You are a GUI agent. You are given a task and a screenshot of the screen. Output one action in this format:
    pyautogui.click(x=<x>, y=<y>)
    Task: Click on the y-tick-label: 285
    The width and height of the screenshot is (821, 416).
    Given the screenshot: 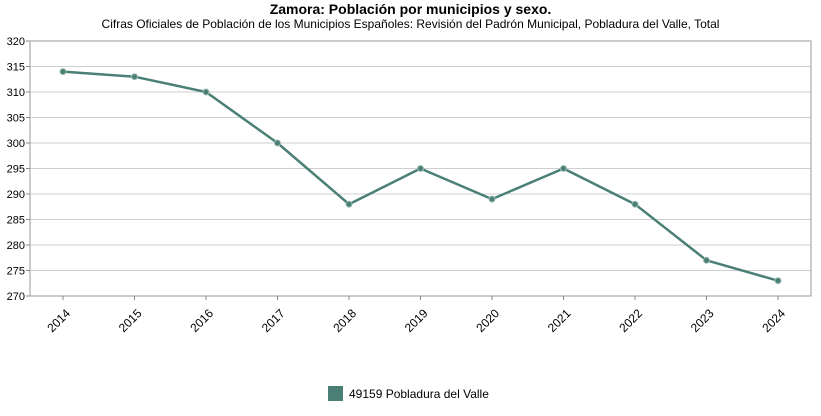 What is the action you would take?
    pyautogui.click(x=16, y=221)
    